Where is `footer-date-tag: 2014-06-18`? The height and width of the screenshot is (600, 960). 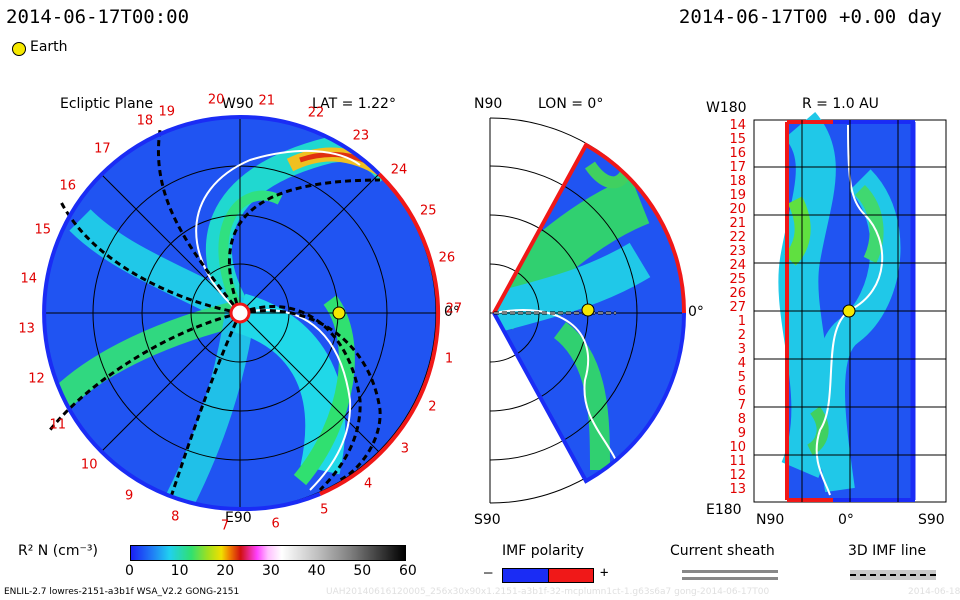 footer-date-tag: 2014-06-18 is located at coordinates (934, 592).